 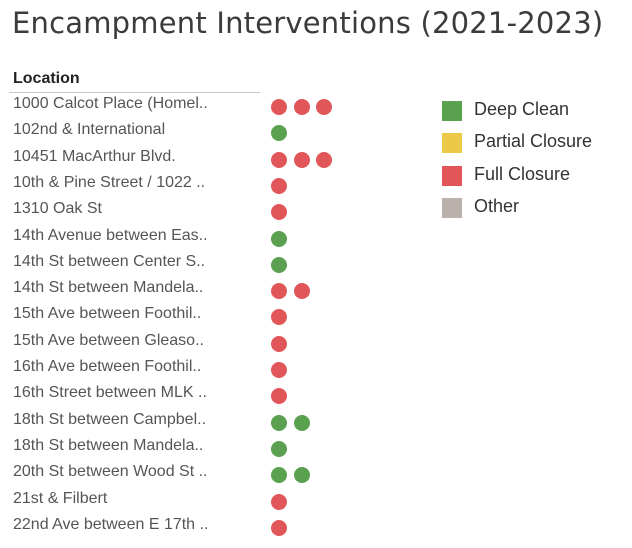 I want to click on table-row: 10451 MacArthur Blvd., so click(x=210, y=159).